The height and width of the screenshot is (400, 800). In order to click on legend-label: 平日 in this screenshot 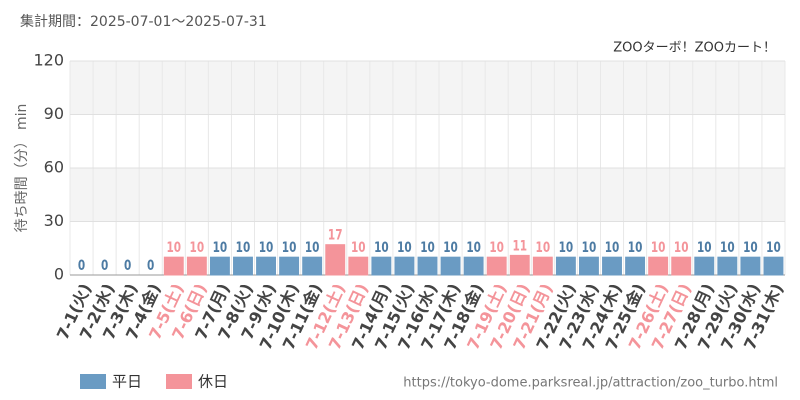, I will do `click(127, 382)`.